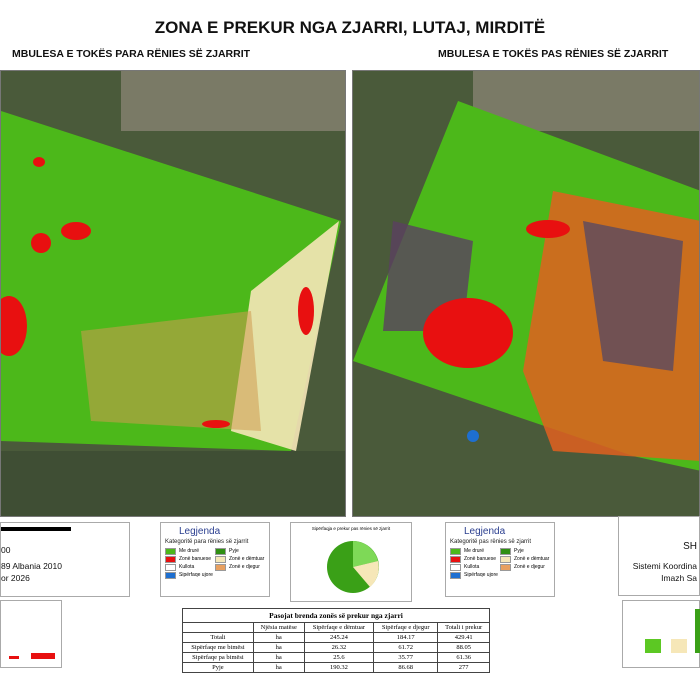 Image resolution: width=700 pixels, height=700 pixels. Describe the element at coordinates (339, 657) in the screenshot. I see `table-cell: 25.6` at that location.